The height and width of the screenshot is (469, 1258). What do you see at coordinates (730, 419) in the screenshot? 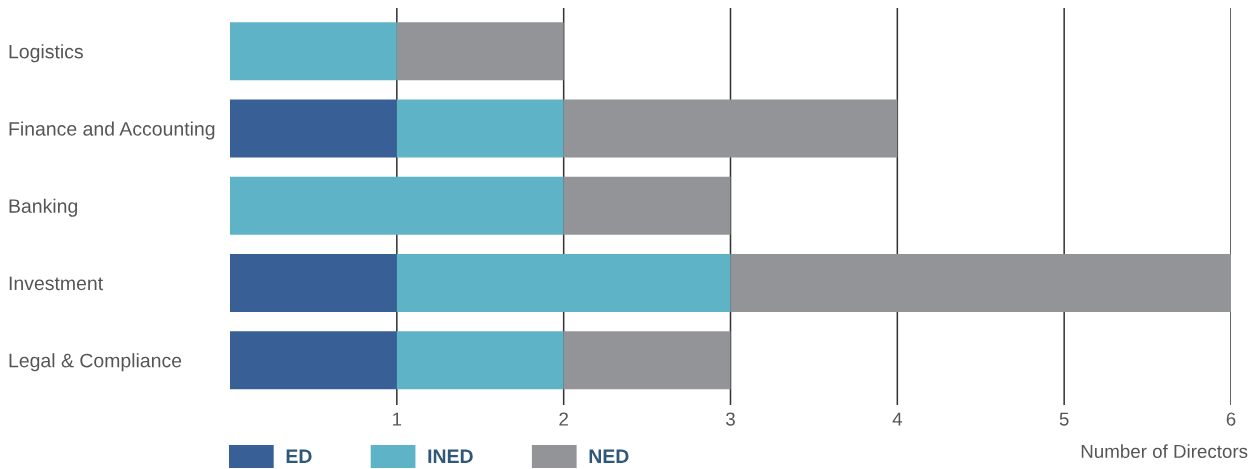
I see `x-tick-label: 3` at bounding box center [730, 419].